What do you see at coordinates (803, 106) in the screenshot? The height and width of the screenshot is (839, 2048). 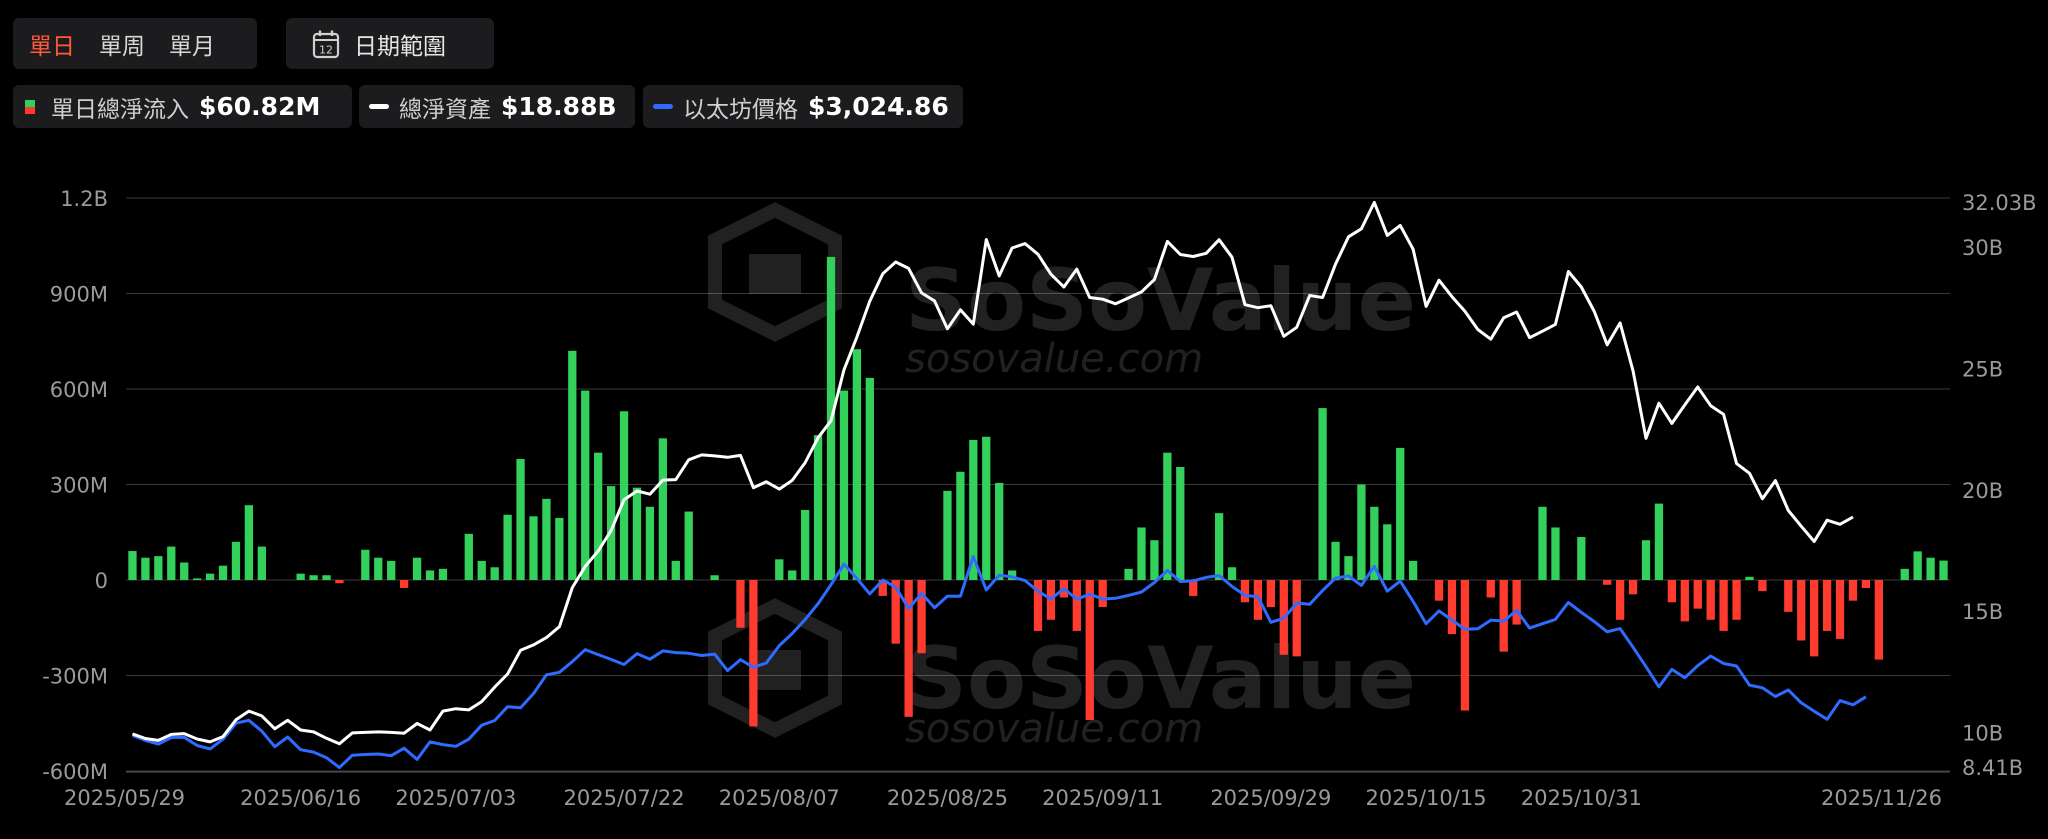 I see `legend-eth-price: 以太坊價格 $3,024.86` at bounding box center [803, 106].